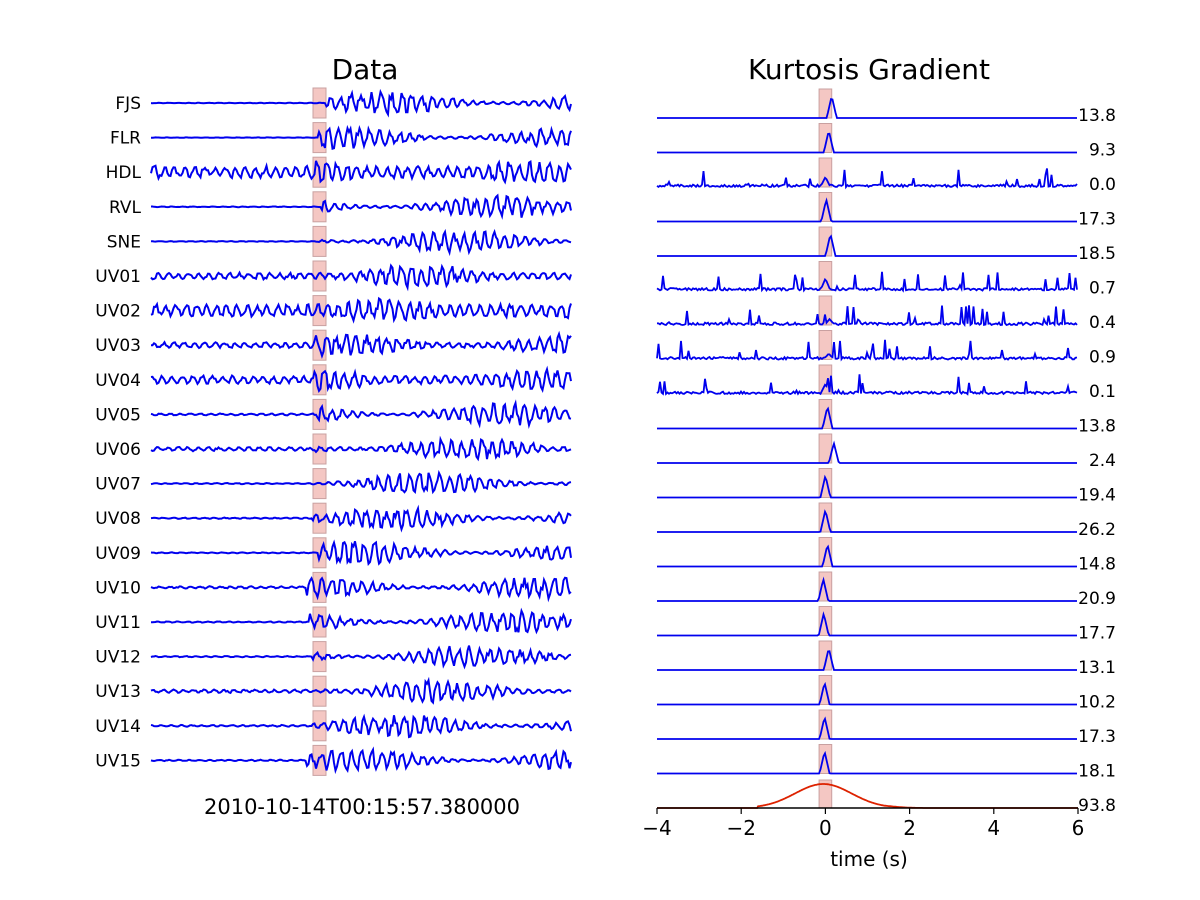 This screenshot has width=1200, height=900. I want to click on x-tick-label: −2, so click(740, 828).